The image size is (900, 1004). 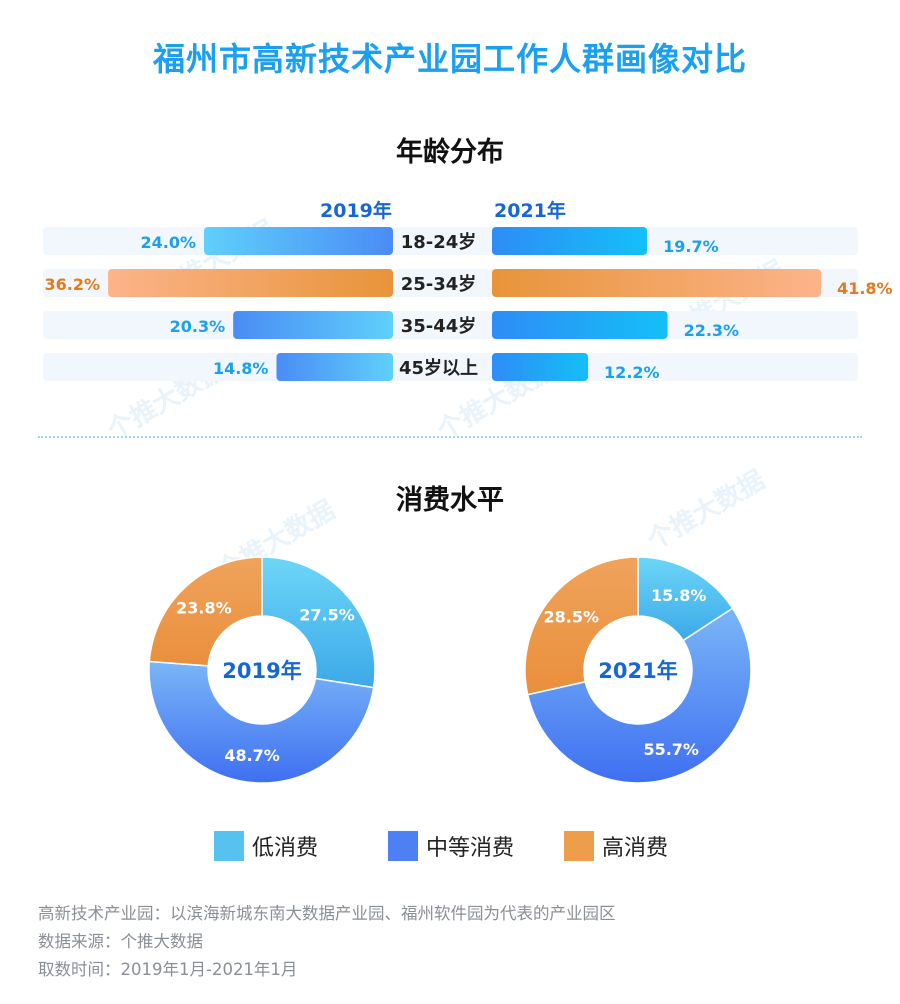 What do you see at coordinates (439, 242) in the screenshot?
I see `category-label: 18-24岁` at bounding box center [439, 242].